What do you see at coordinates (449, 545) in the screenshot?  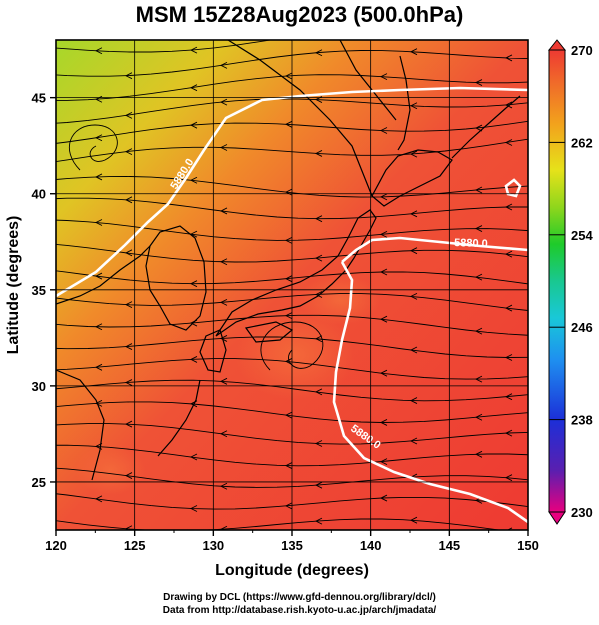 I see `x-tick-label: 145` at bounding box center [449, 545].